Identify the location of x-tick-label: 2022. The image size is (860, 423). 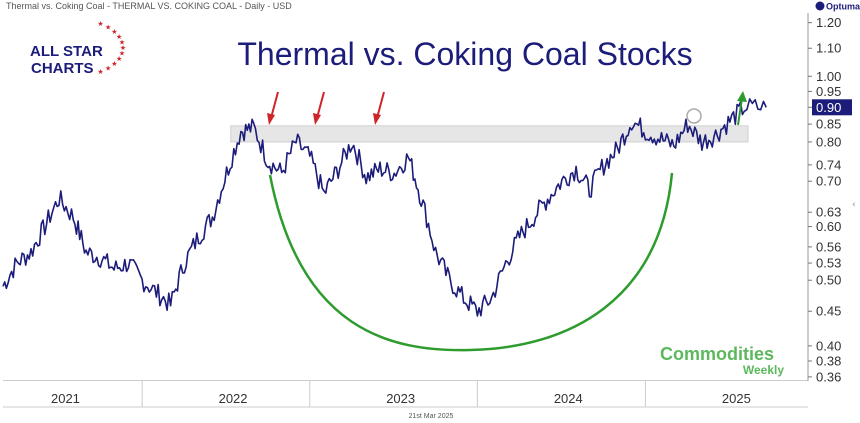
(233, 398).